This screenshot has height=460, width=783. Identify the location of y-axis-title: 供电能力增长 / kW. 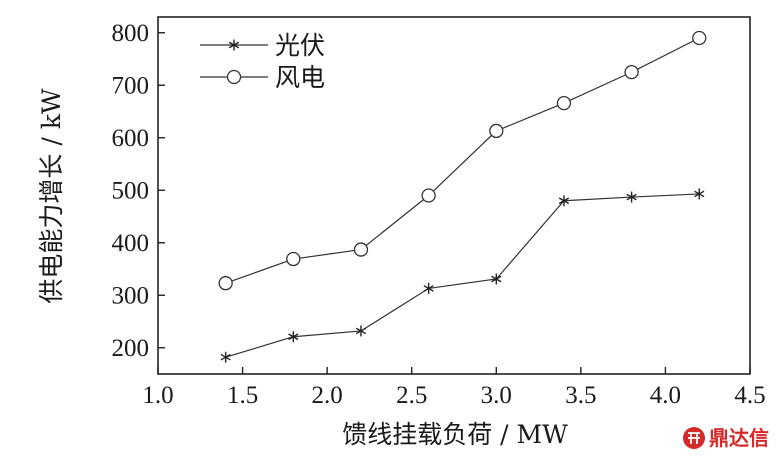
(51, 195).